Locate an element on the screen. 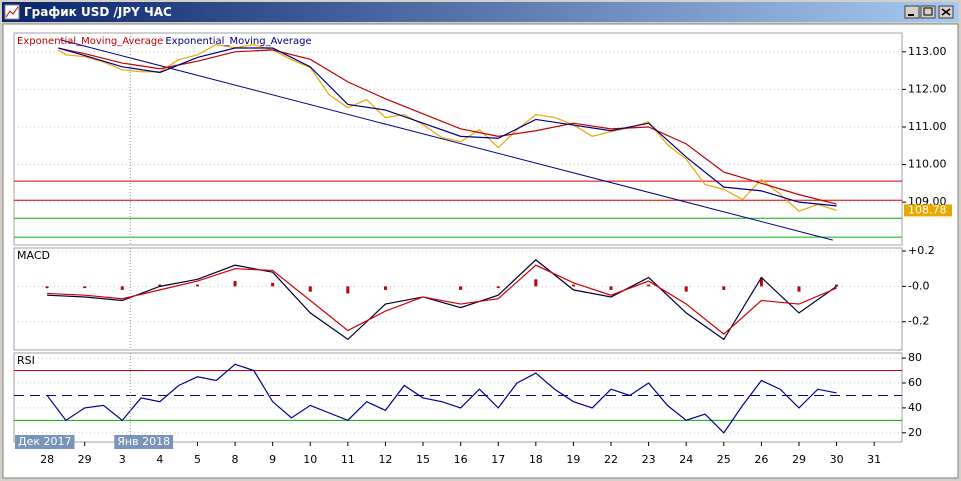 The height and width of the screenshot is (481, 961). window-title: График USD /JPY ЧАС is located at coordinates (98, 12).